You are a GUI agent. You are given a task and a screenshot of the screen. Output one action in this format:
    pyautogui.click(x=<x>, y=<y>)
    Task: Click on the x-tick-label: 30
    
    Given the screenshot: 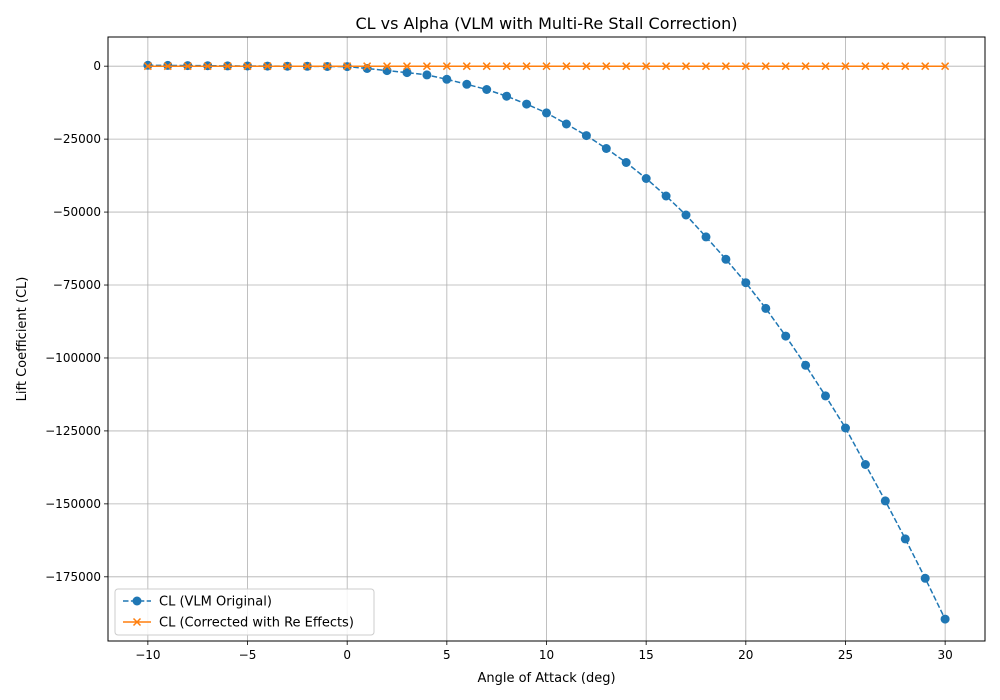 What is the action you would take?
    pyautogui.click(x=944, y=655)
    